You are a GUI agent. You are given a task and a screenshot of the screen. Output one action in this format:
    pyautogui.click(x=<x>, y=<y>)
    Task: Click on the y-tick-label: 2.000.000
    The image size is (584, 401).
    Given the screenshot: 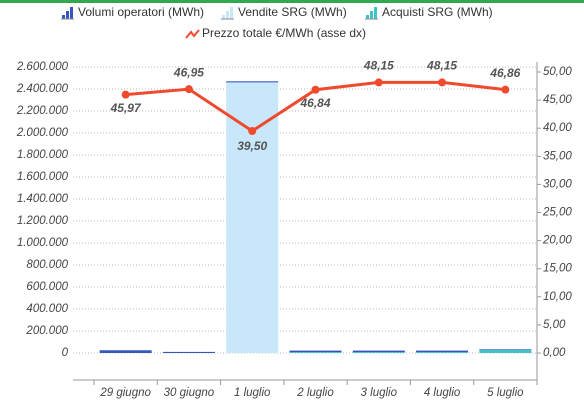 What is the action you would take?
    pyautogui.click(x=42, y=133)
    